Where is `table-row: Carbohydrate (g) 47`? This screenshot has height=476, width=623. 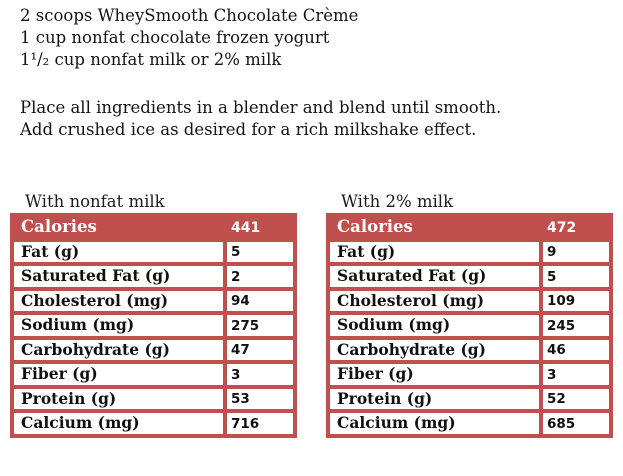
table-row: Carbohydrate (g) 47 is located at coordinates (153, 349).